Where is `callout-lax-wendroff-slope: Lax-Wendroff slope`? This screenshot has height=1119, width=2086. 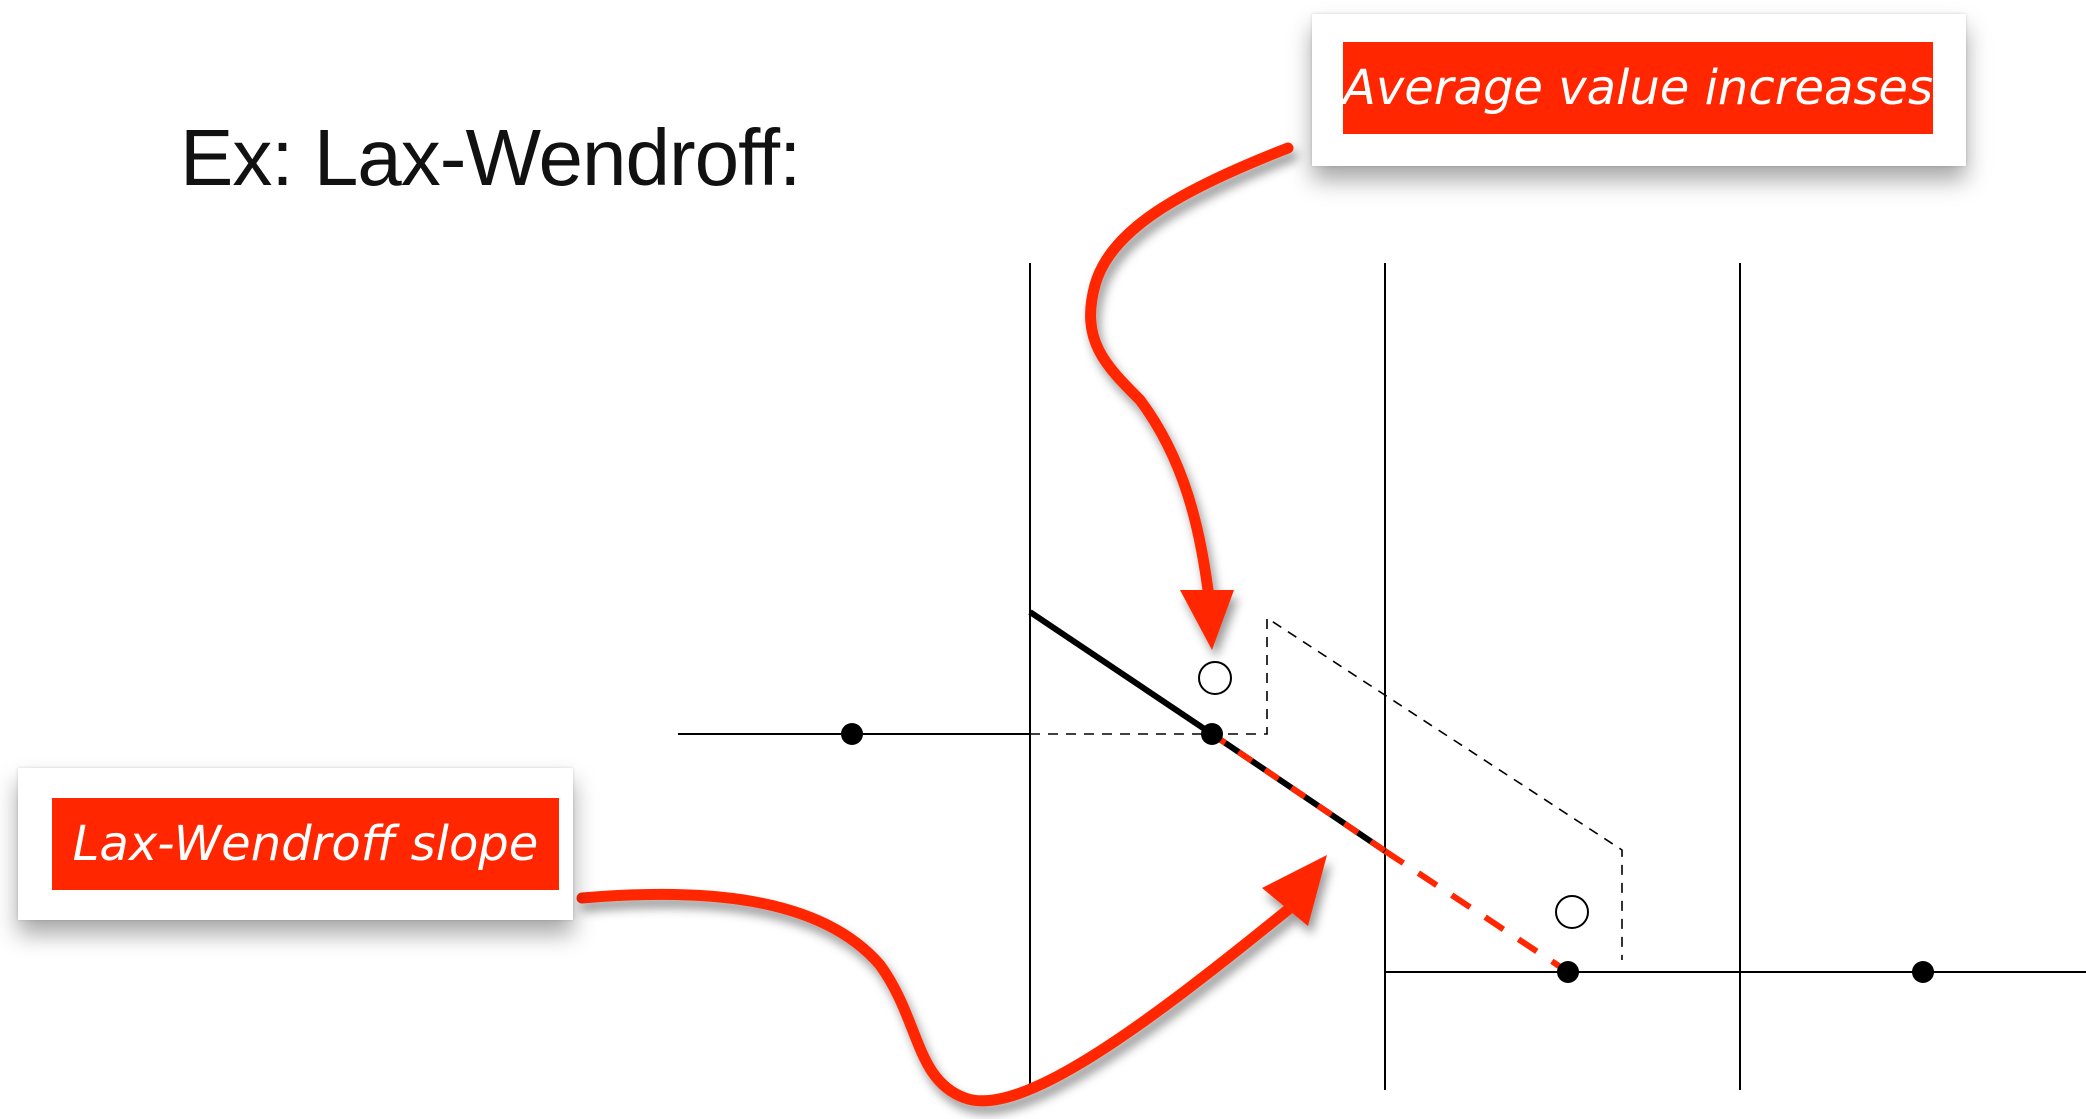
callout-lax-wendroff-slope: Lax-Wendroff slope is located at coordinates (295, 844).